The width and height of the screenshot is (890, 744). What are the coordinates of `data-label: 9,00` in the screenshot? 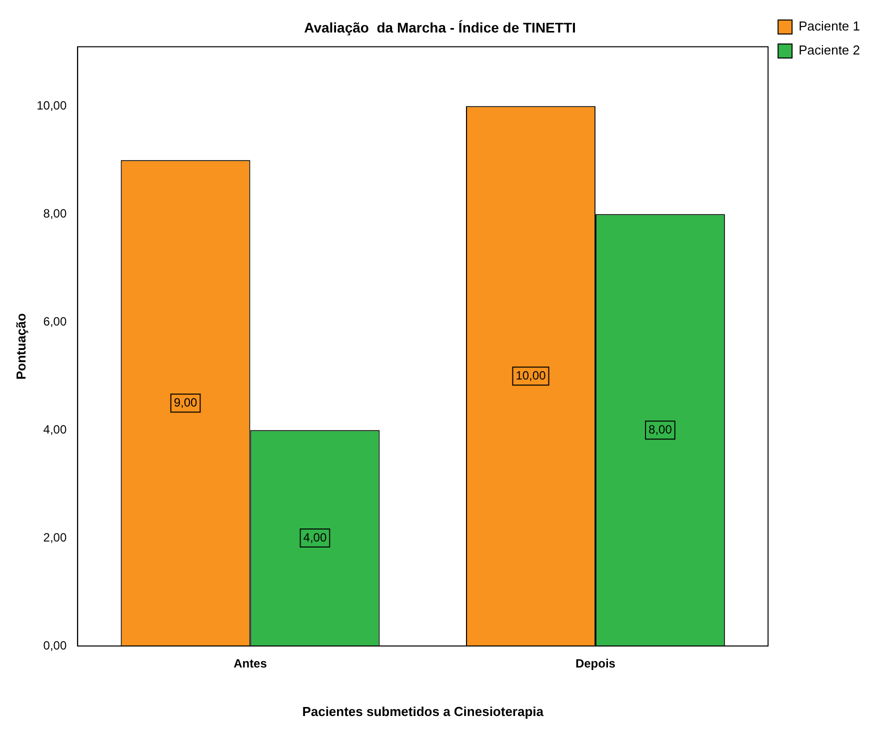 It's located at (186, 402).